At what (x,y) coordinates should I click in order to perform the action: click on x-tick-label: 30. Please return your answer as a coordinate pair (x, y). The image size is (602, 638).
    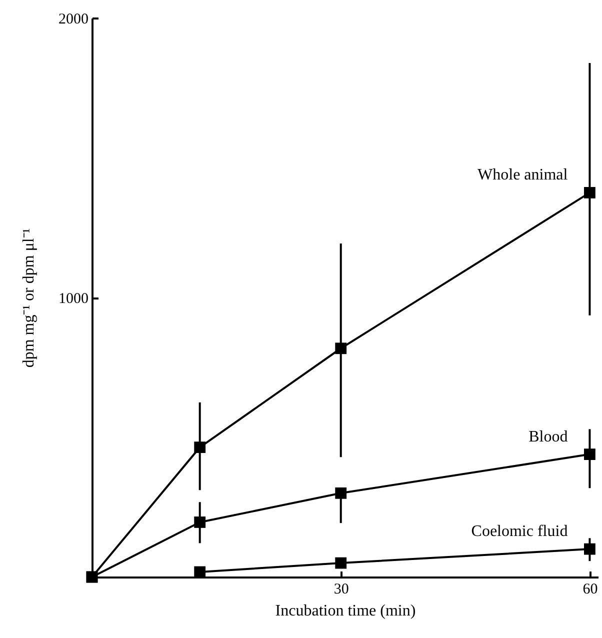
    Looking at the image, I should click on (341, 590).